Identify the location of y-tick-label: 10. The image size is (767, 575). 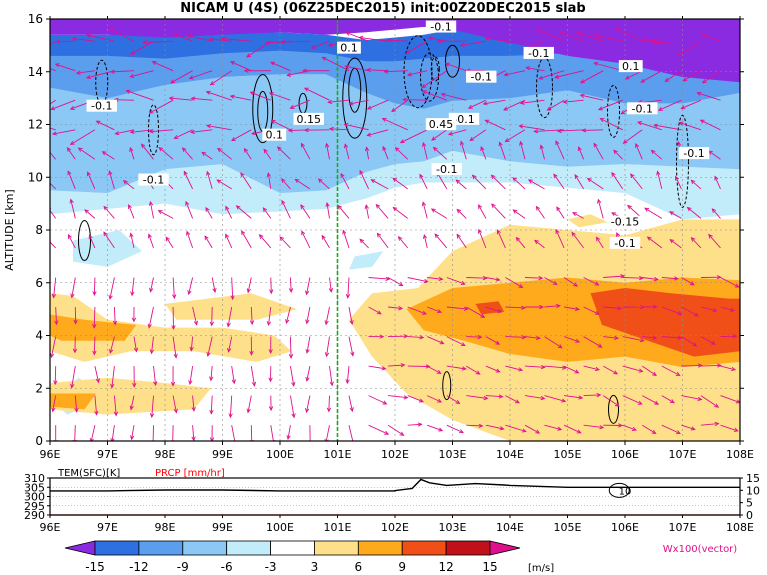
(35, 177).